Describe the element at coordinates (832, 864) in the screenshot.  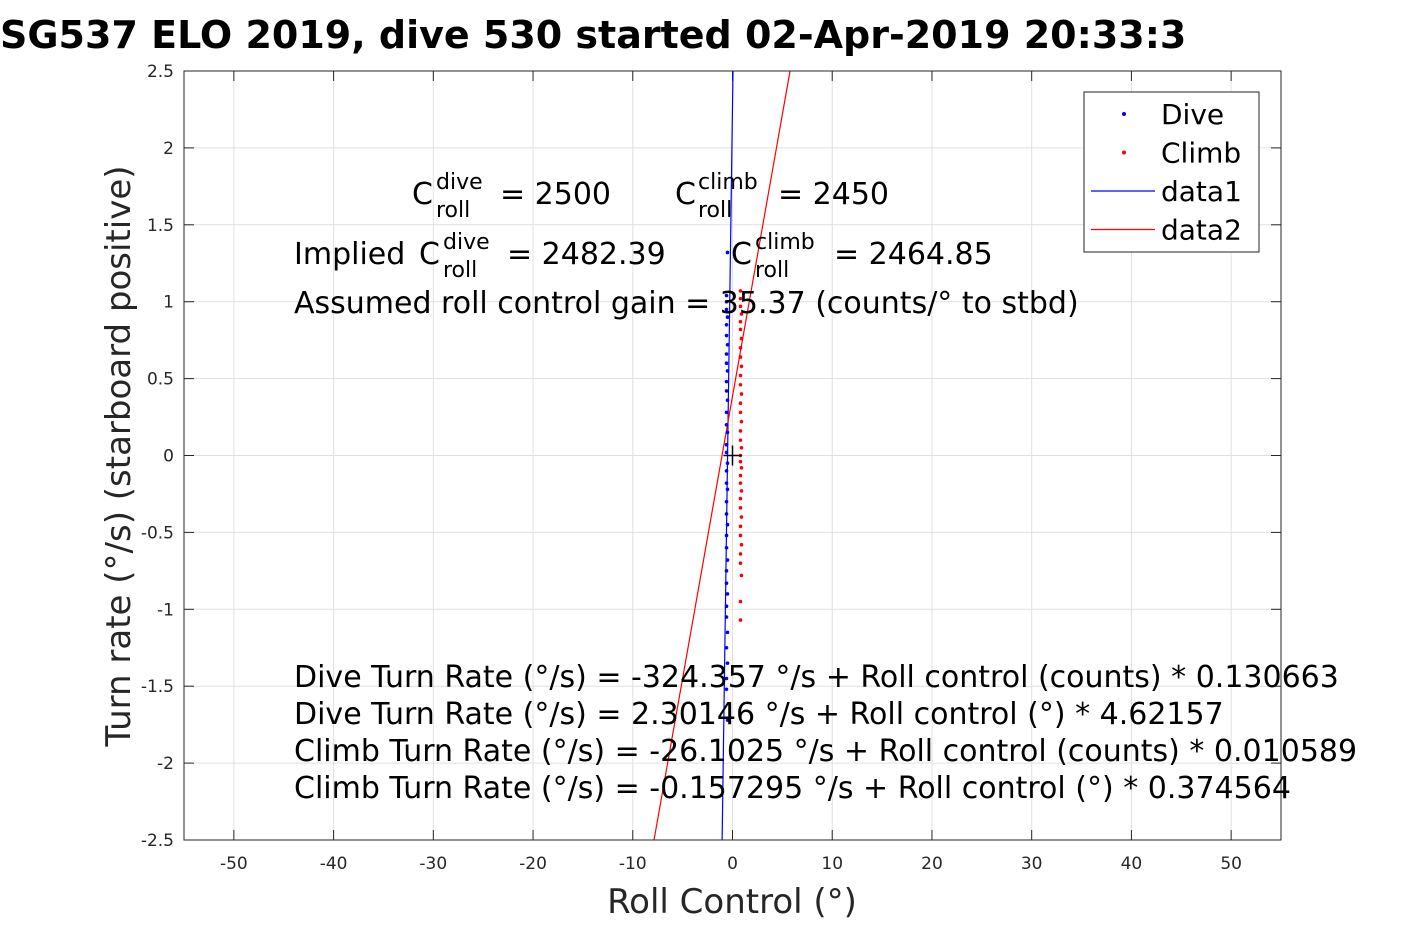
I see `x-tick-label: 10` at that location.